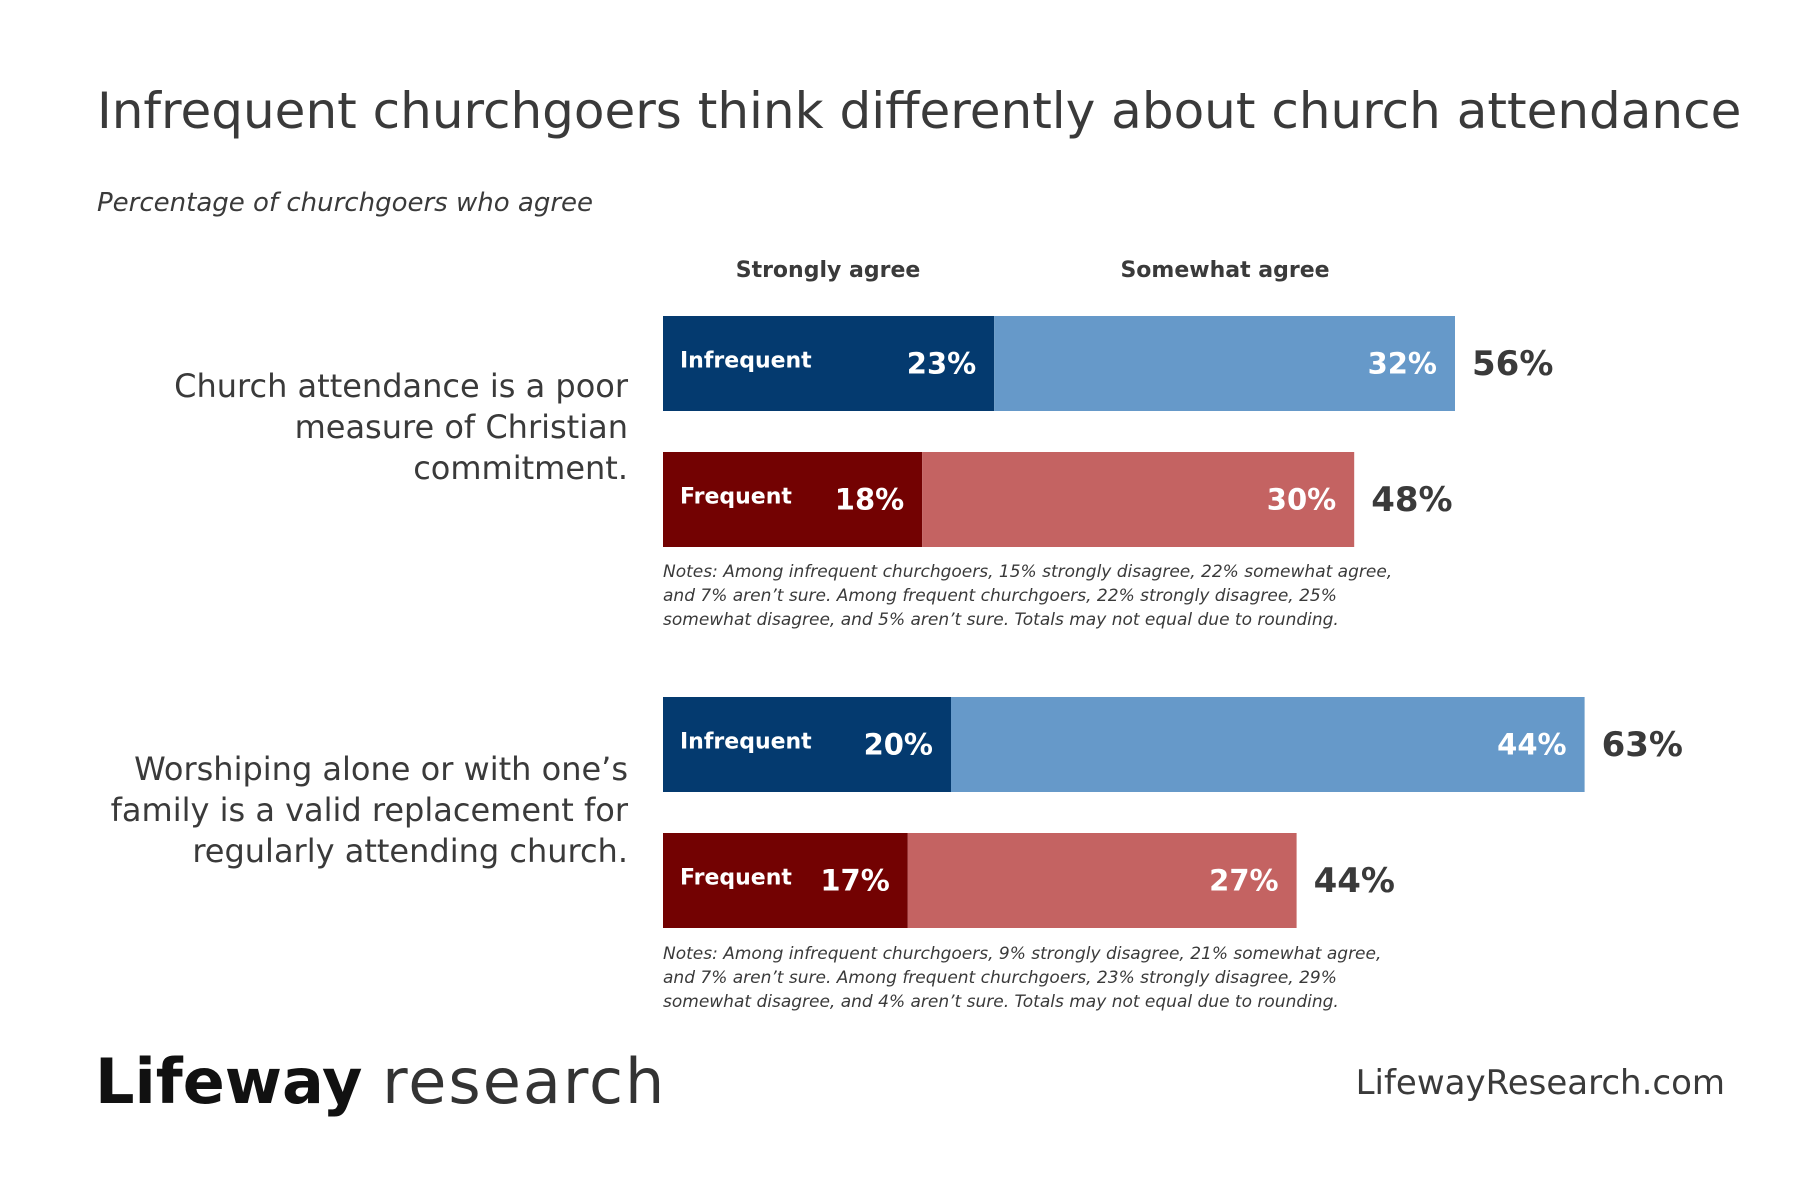  I want to click on logo-suffix: research, so click(524, 1081).